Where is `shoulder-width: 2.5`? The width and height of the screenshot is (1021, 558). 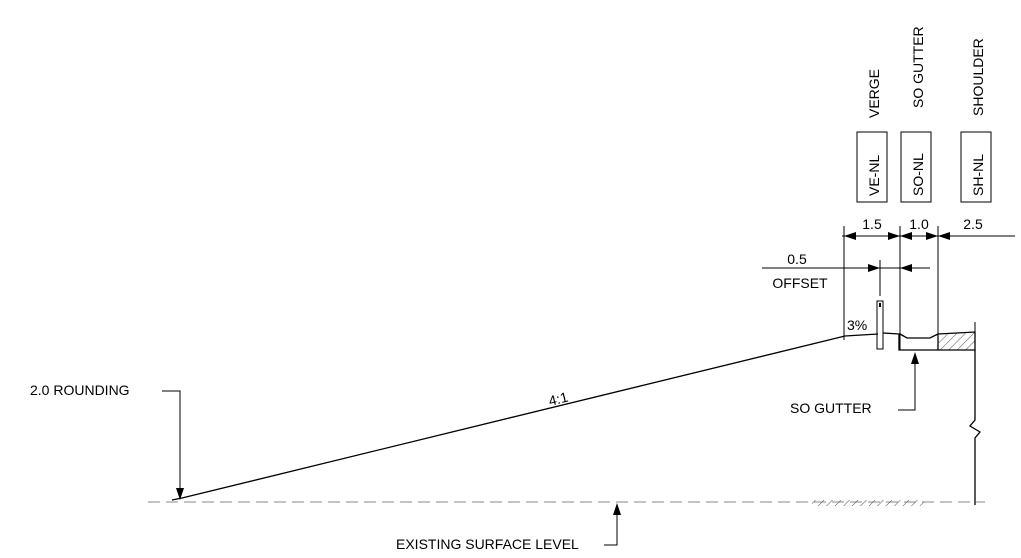
shoulder-width: 2.5 is located at coordinates (973, 224).